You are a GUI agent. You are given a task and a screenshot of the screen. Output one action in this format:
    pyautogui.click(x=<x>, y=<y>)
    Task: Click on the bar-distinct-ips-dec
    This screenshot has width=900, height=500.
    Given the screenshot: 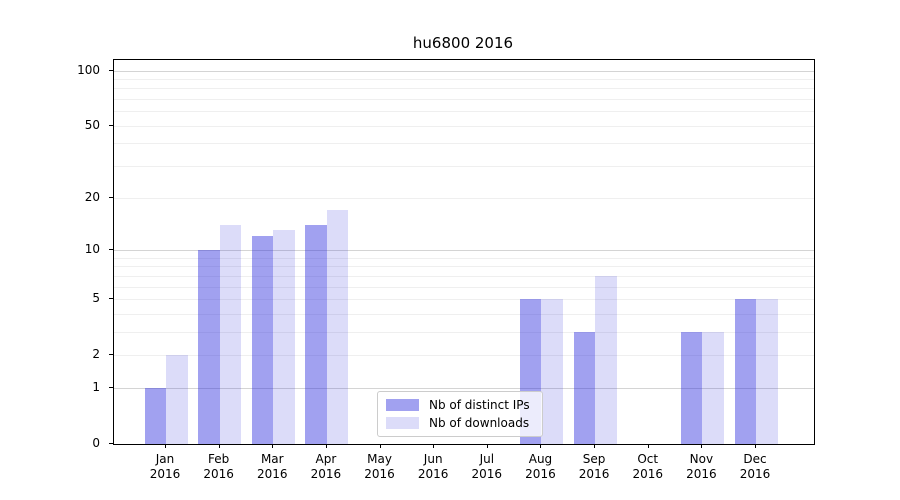 What is the action you would take?
    pyautogui.click(x=745, y=371)
    